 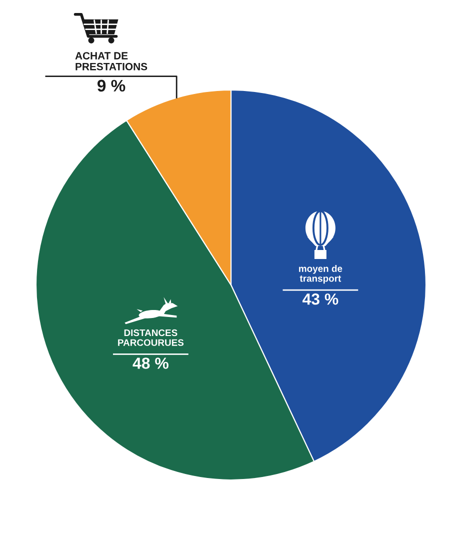 What do you see at coordinates (111, 61) in the screenshot?
I see `slice-label: ACHAT DE PRESTATIONS` at bounding box center [111, 61].